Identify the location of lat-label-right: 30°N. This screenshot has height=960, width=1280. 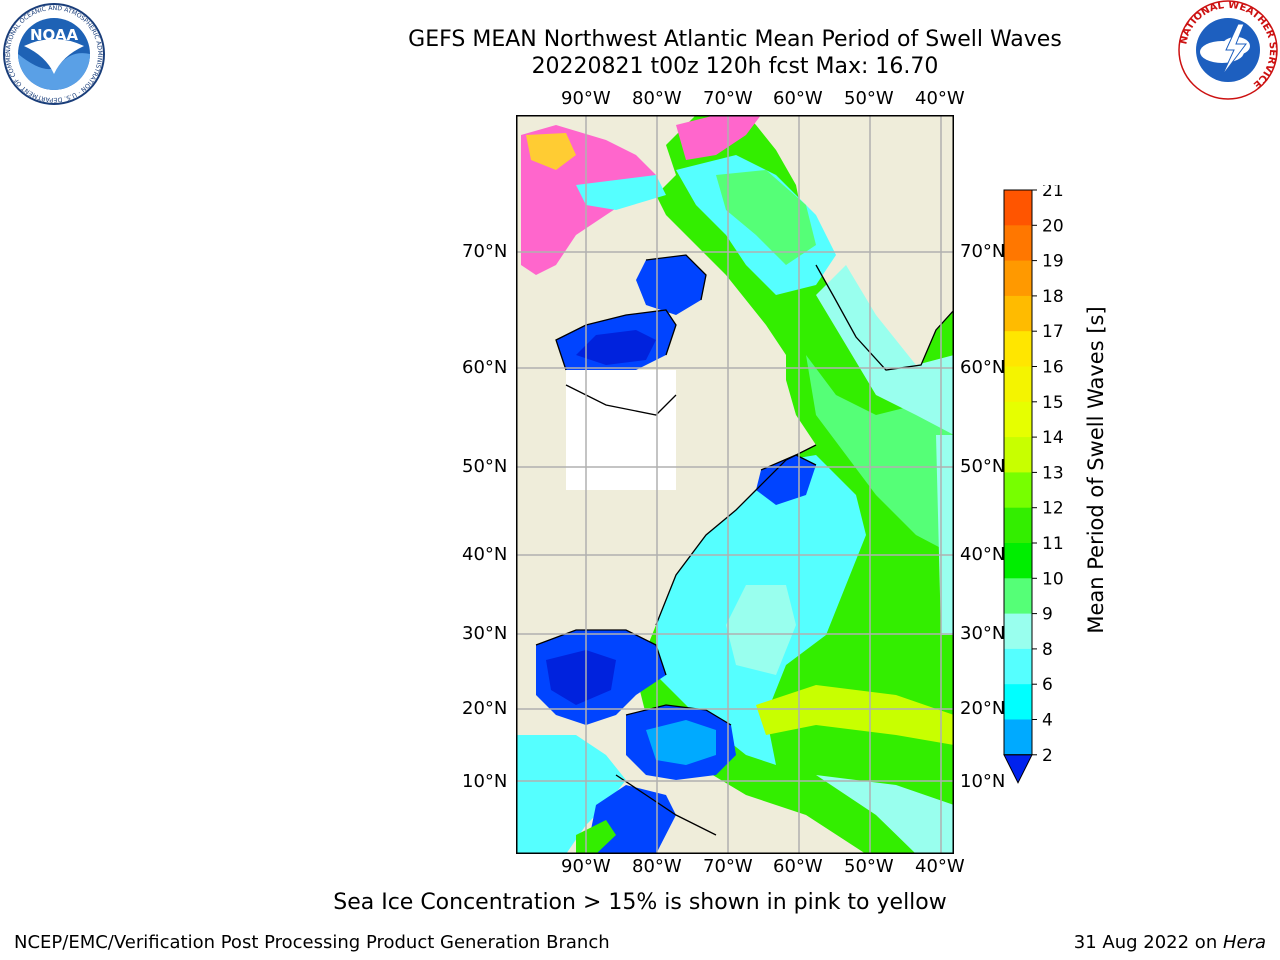
(983, 633).